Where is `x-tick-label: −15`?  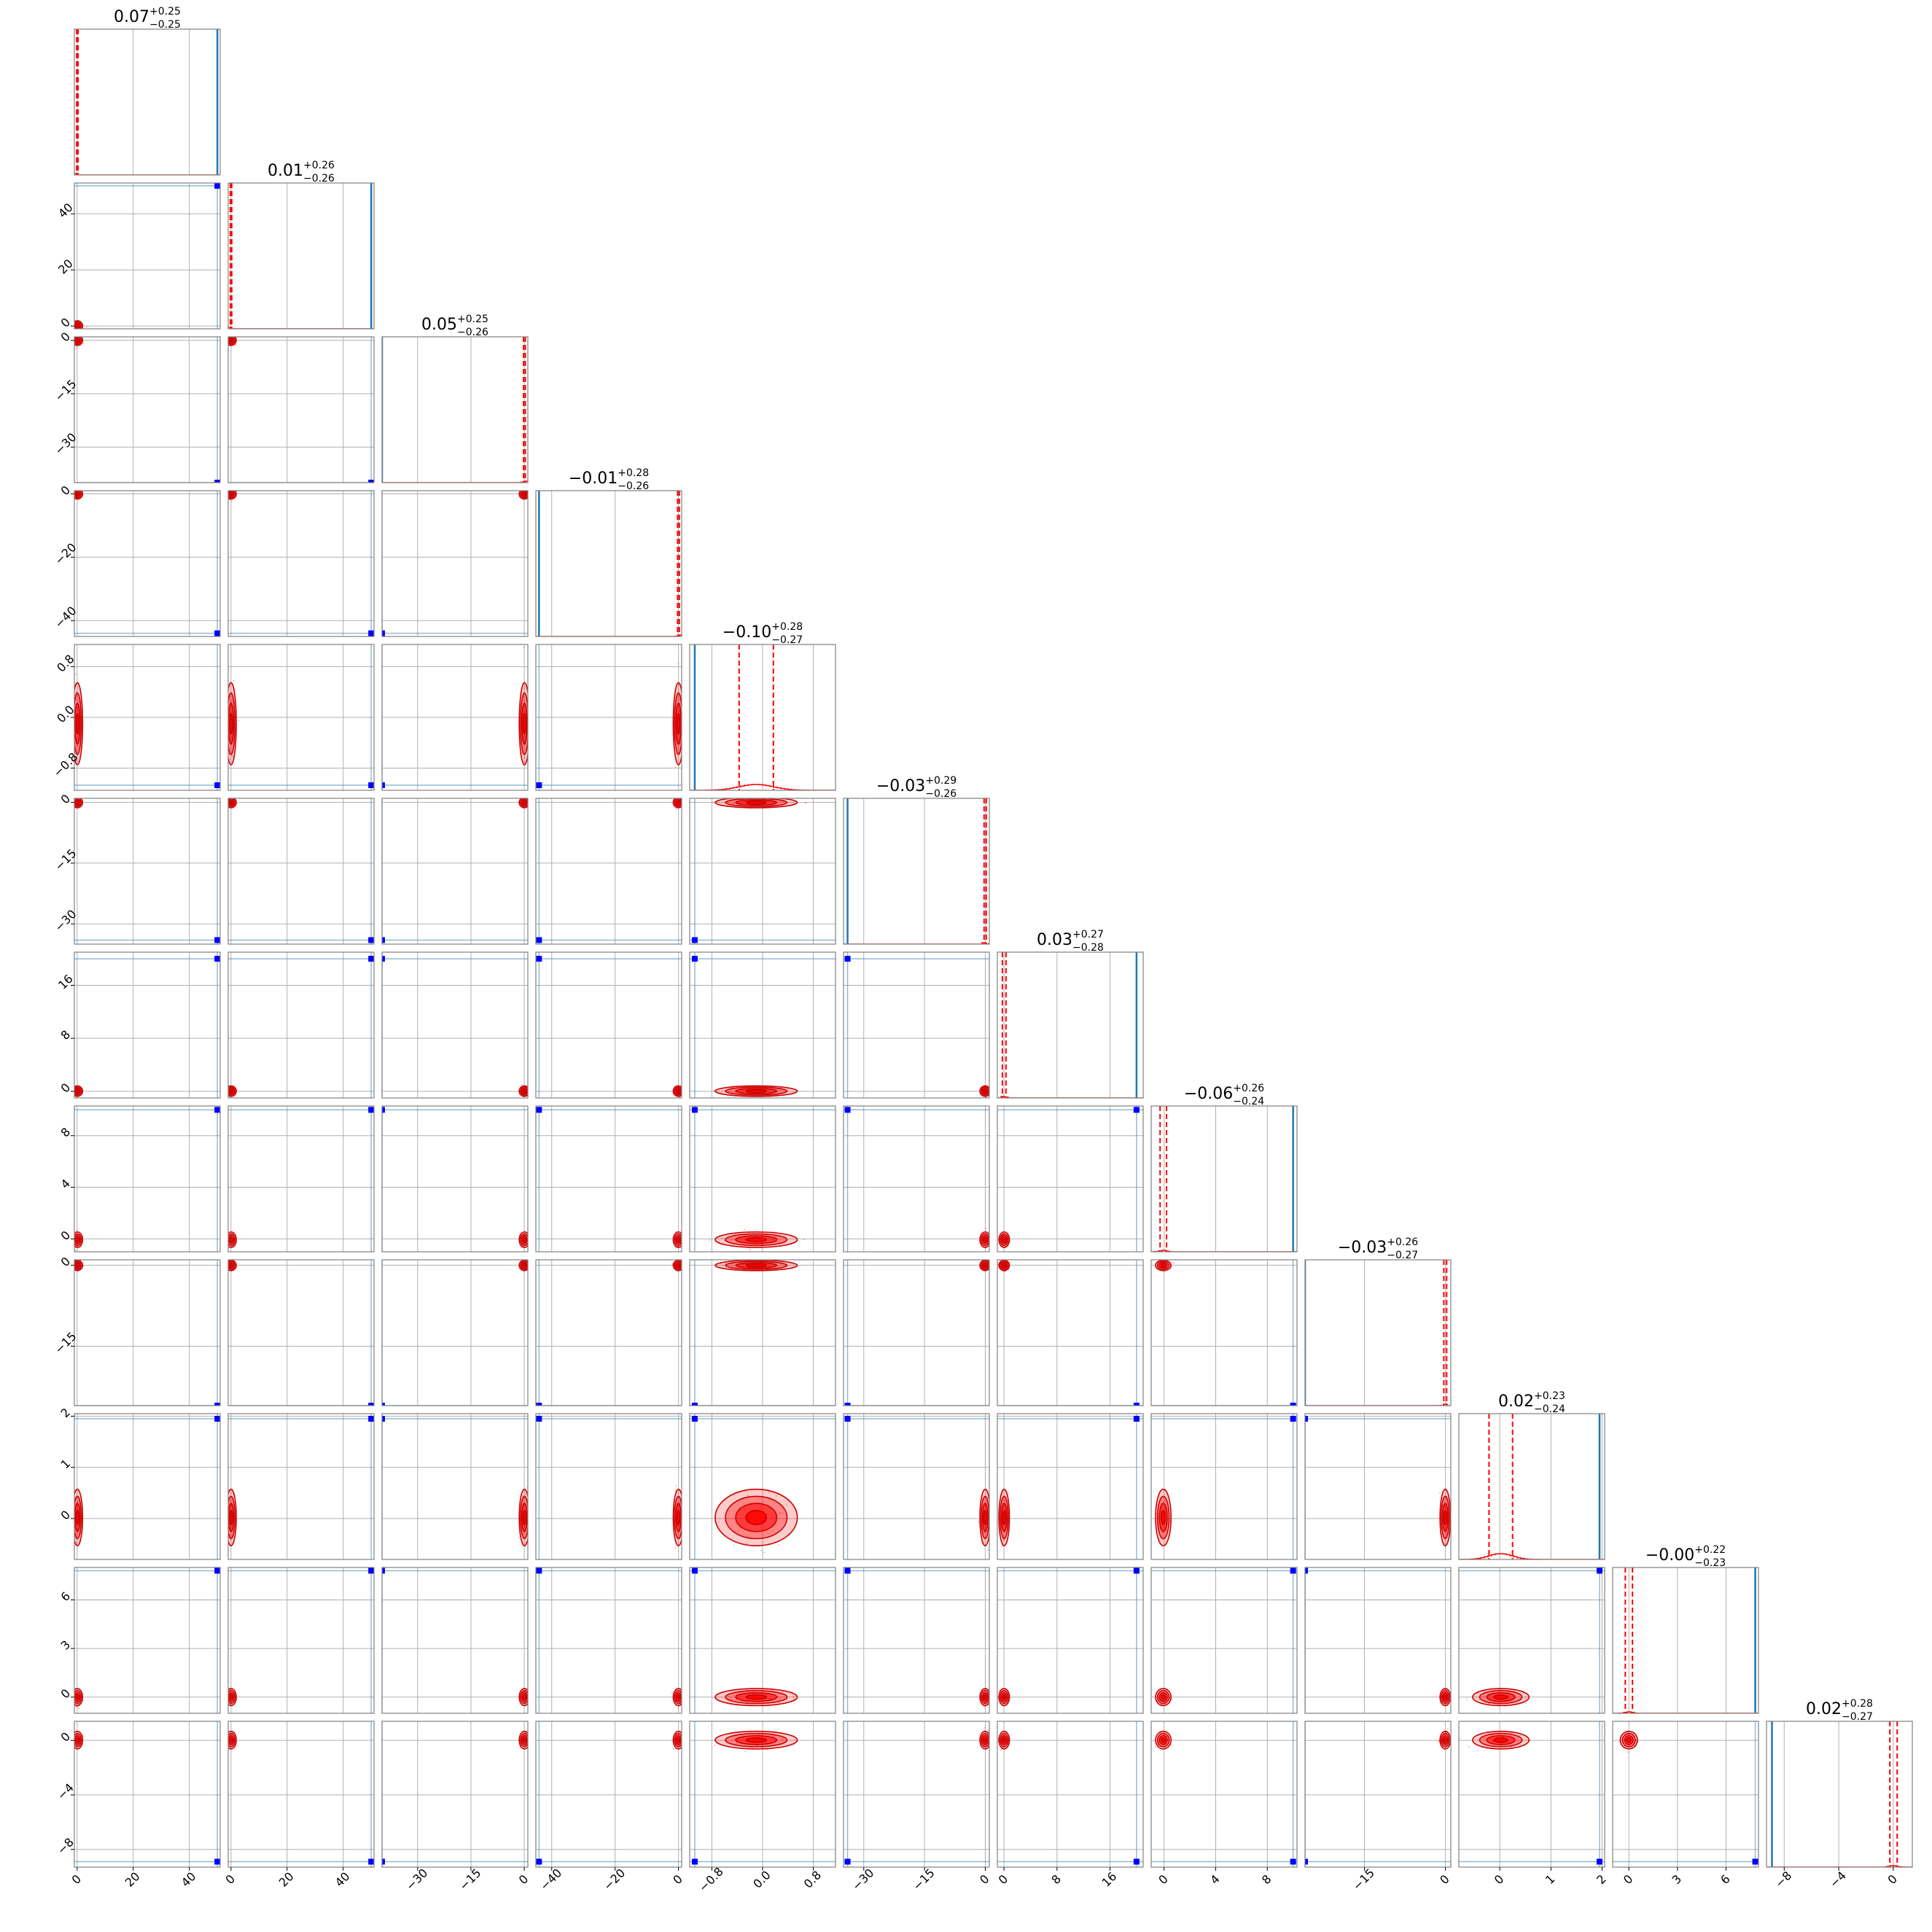 x-tick-label: −15 is located at coordinates (469, 1879).